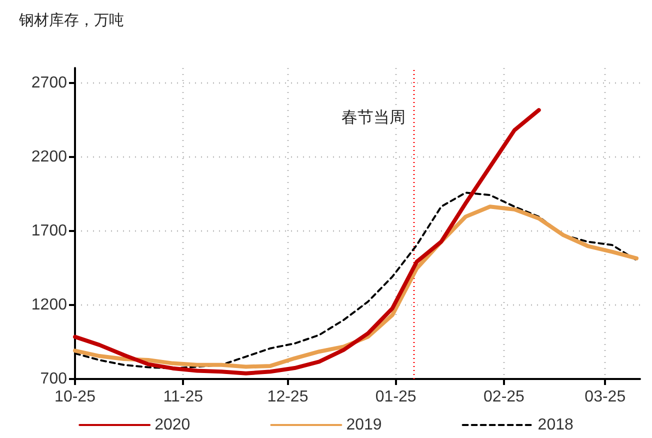 The width and height of the screenshot is (652, 438). I want to click on legend-label: 2019, so click(364, 425).